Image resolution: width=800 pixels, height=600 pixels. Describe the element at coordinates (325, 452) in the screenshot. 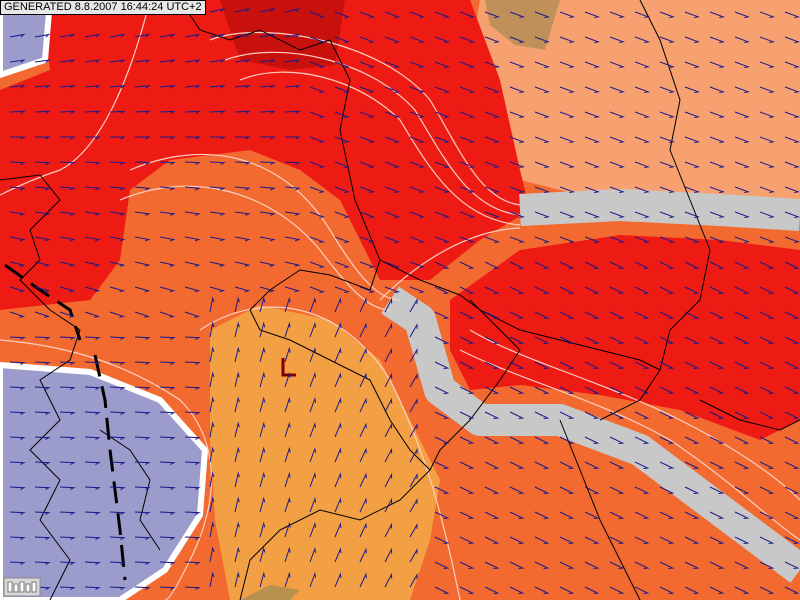

I see `light-orange-field` at that location.